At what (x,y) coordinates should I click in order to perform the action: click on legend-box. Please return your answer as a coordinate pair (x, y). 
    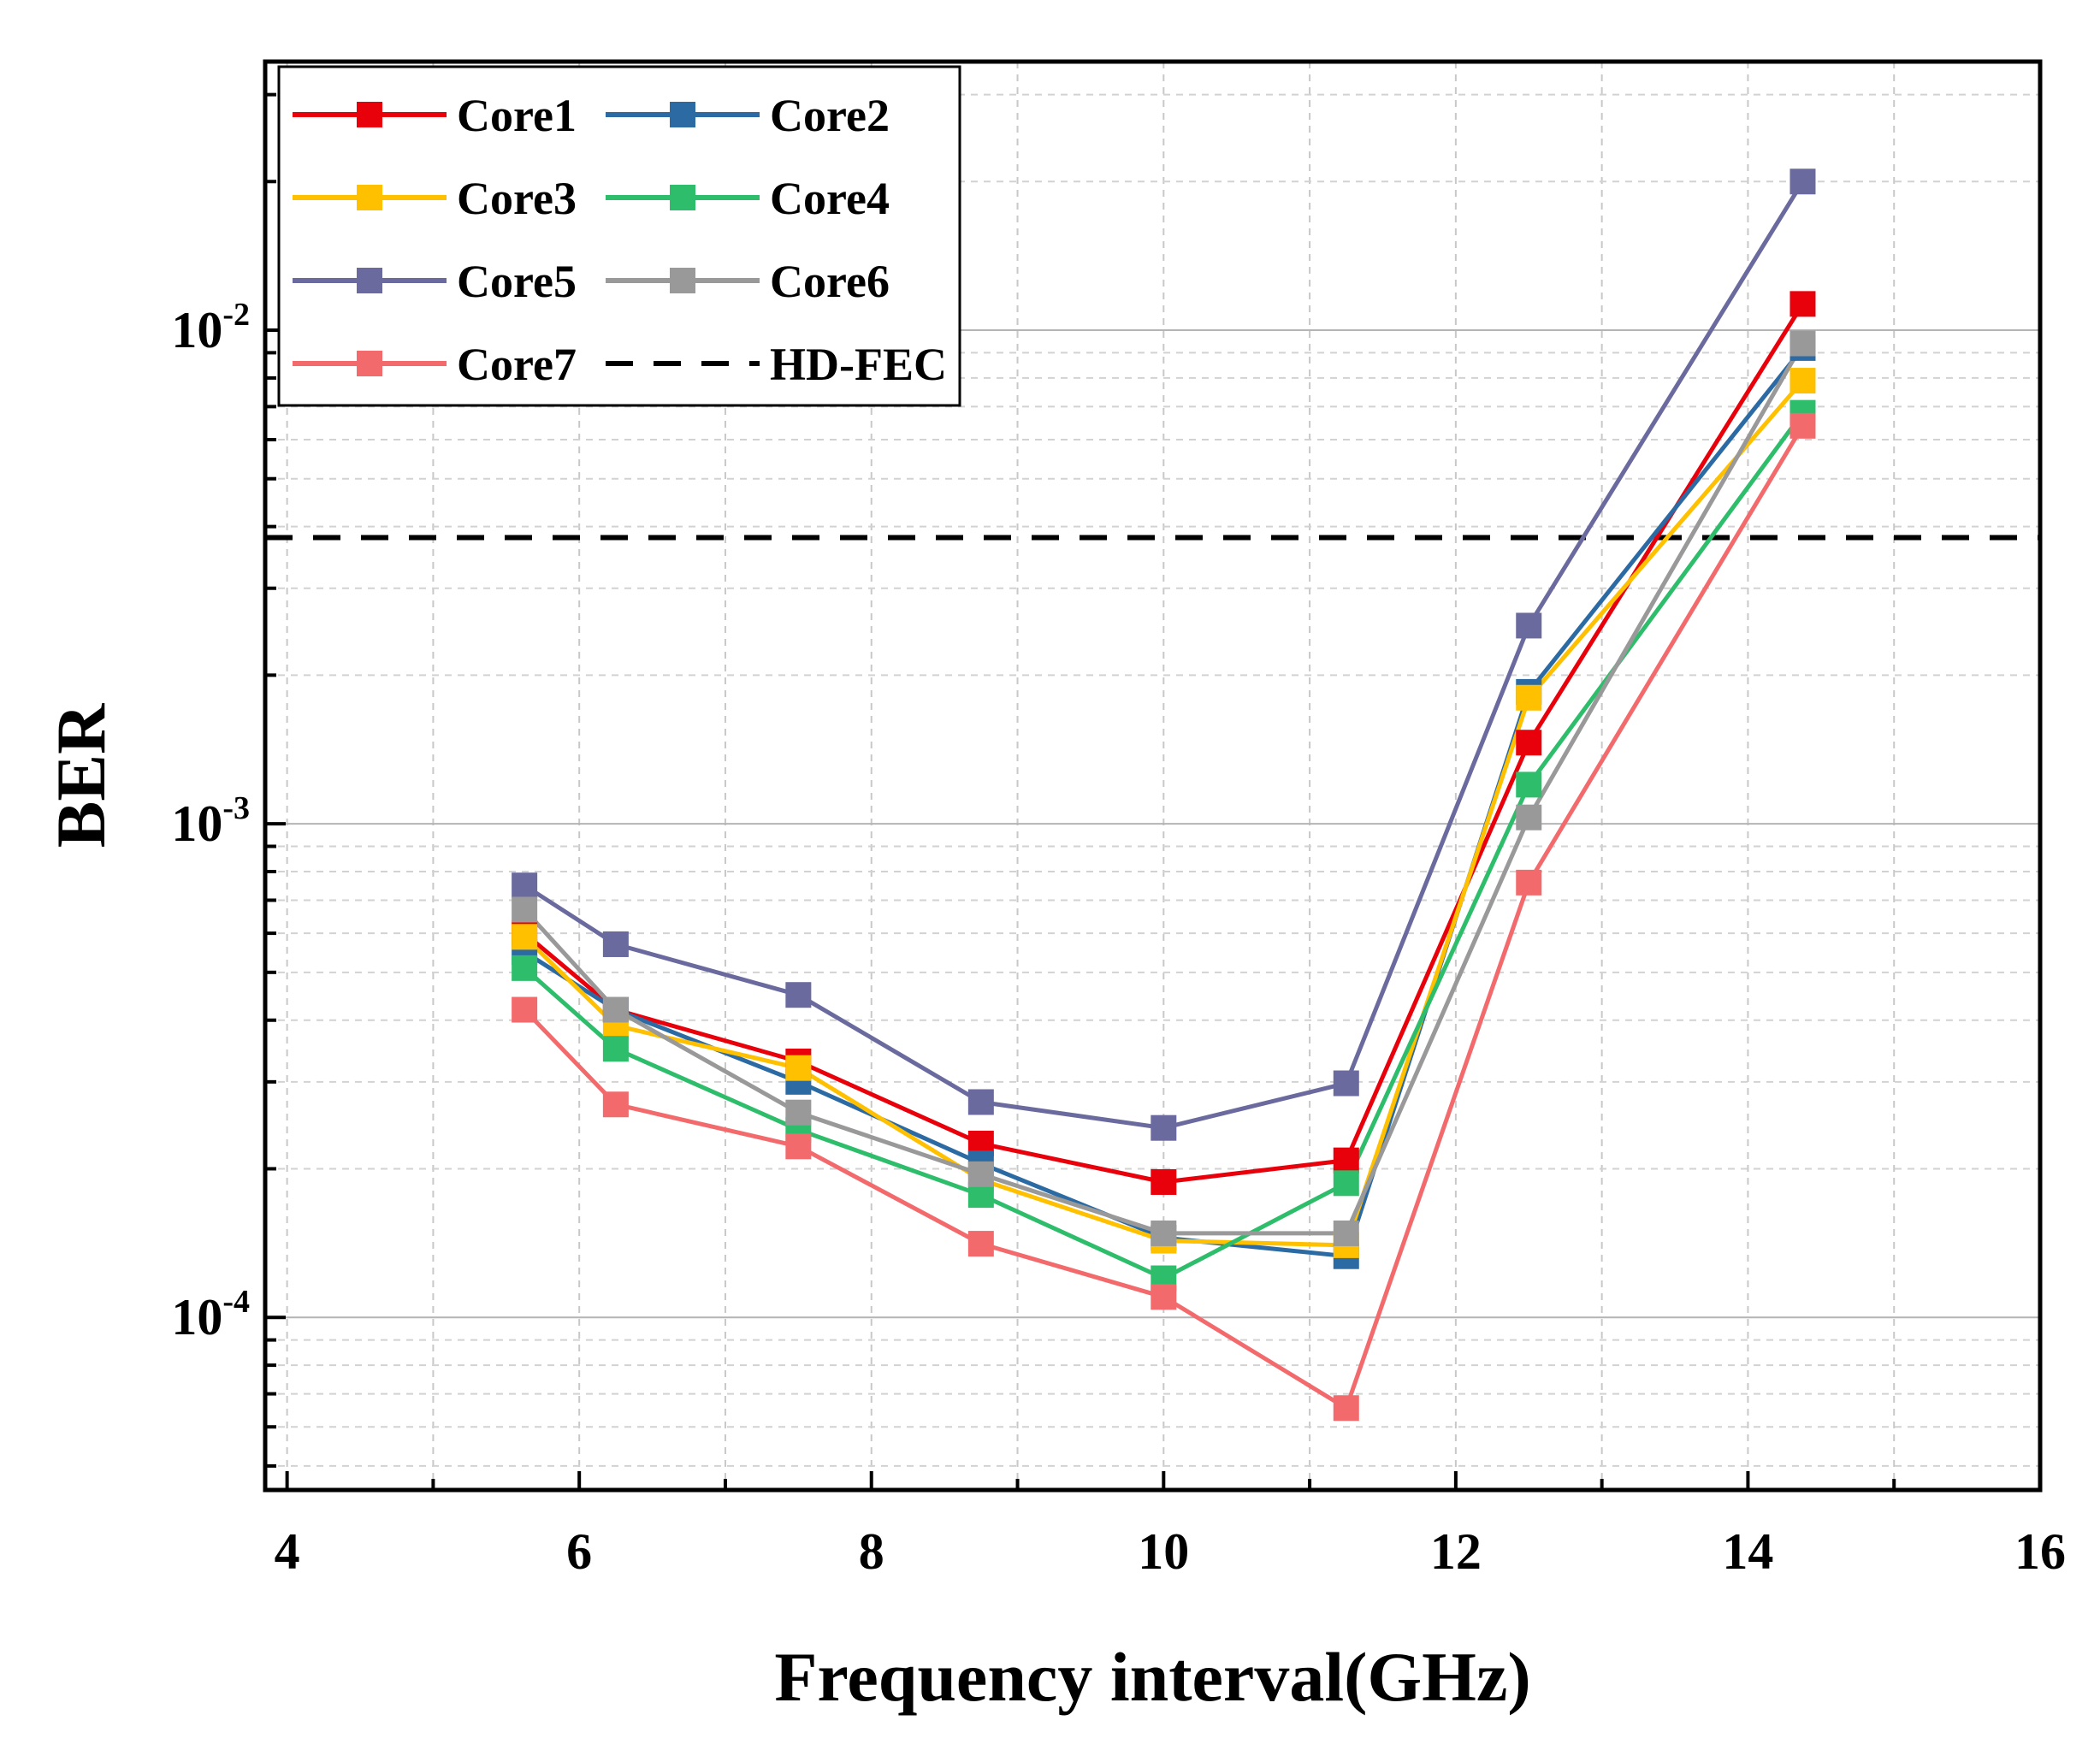
    Looking at the image, I should click on (619, 236).